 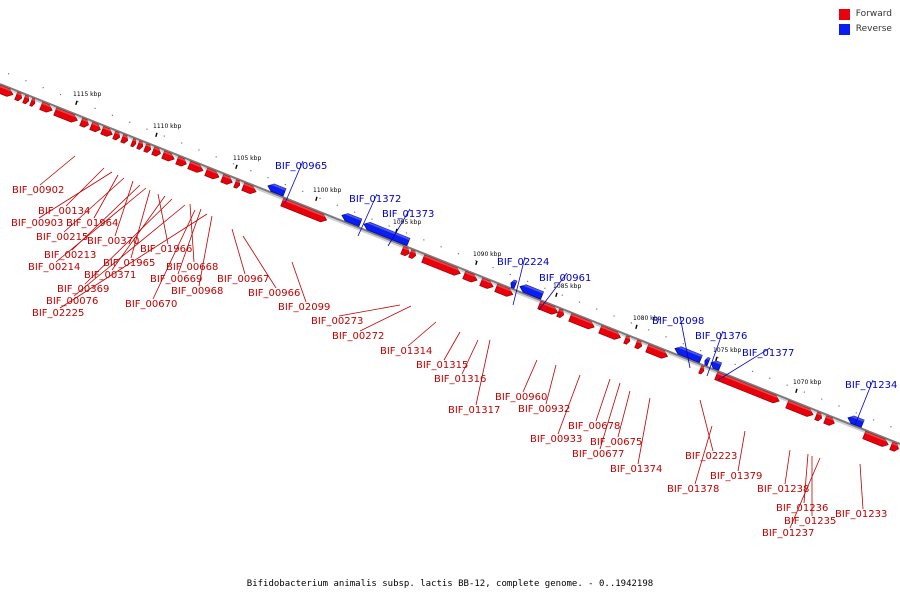 What do you see at coordinates (304, 307) in the screenshot?
I see `gene-label: BIF_02099` at bounding box center [304, 307].